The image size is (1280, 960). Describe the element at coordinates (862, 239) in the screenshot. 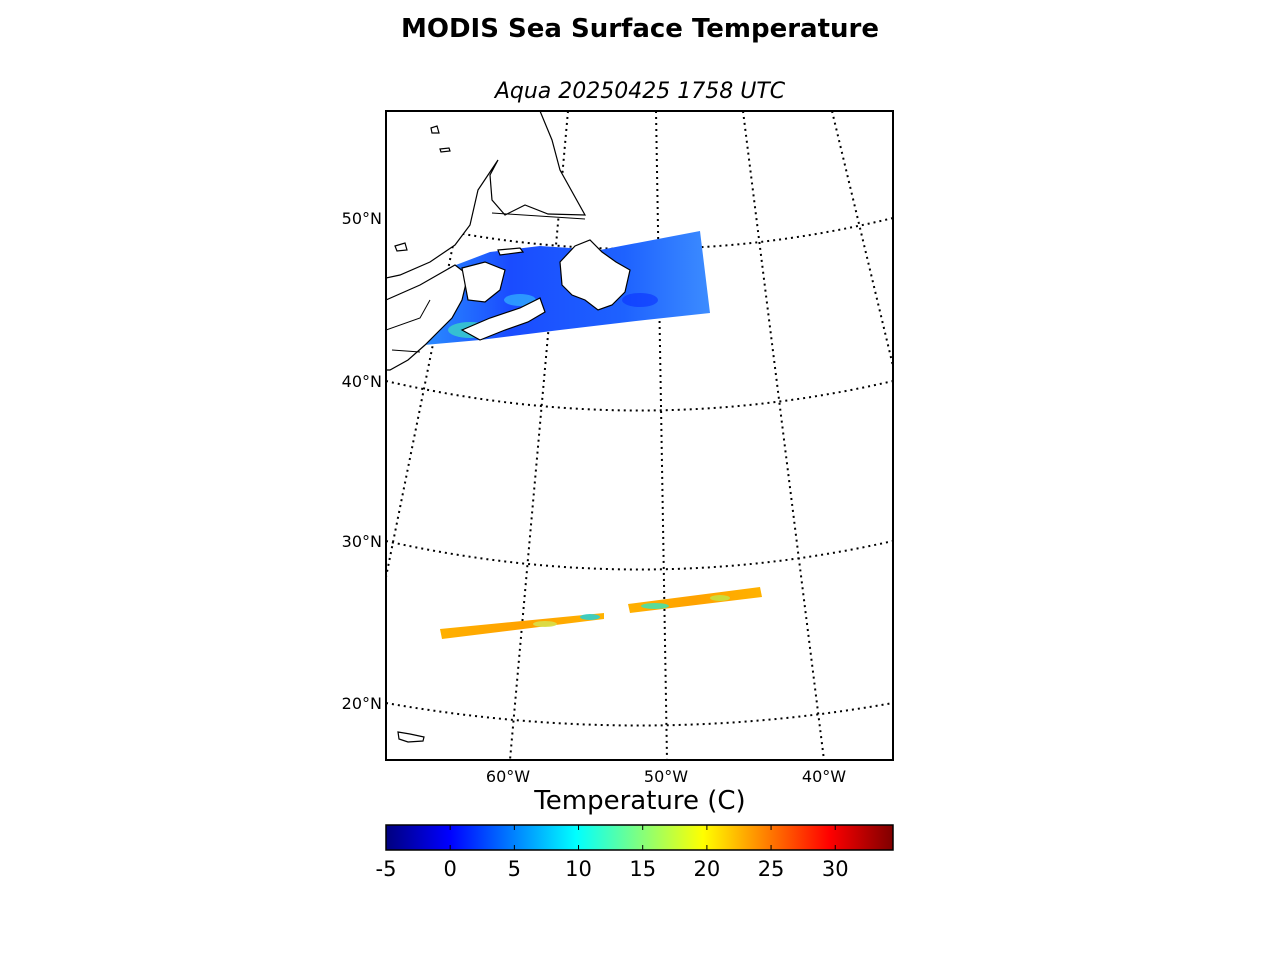

I see `meridian-30w` at that location.